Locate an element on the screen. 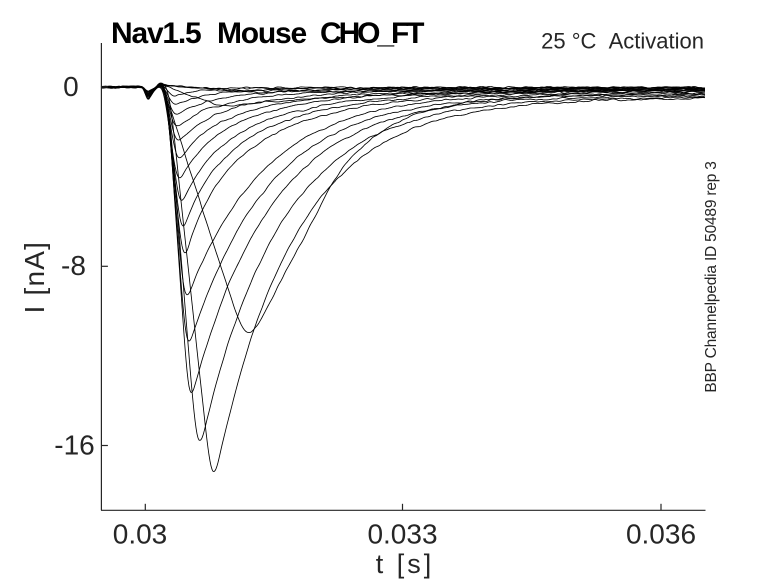 The width and height of the screenshot is (778, 583). svg-text: 0.033 is located at coordinates (402, 534).